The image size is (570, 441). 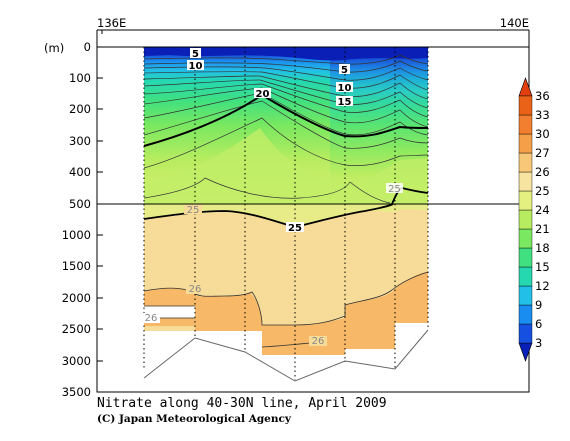 I want to click on y-ticks-lower: 1000 1500 2000 2500 3000 3500, so click(x=76, y=313).